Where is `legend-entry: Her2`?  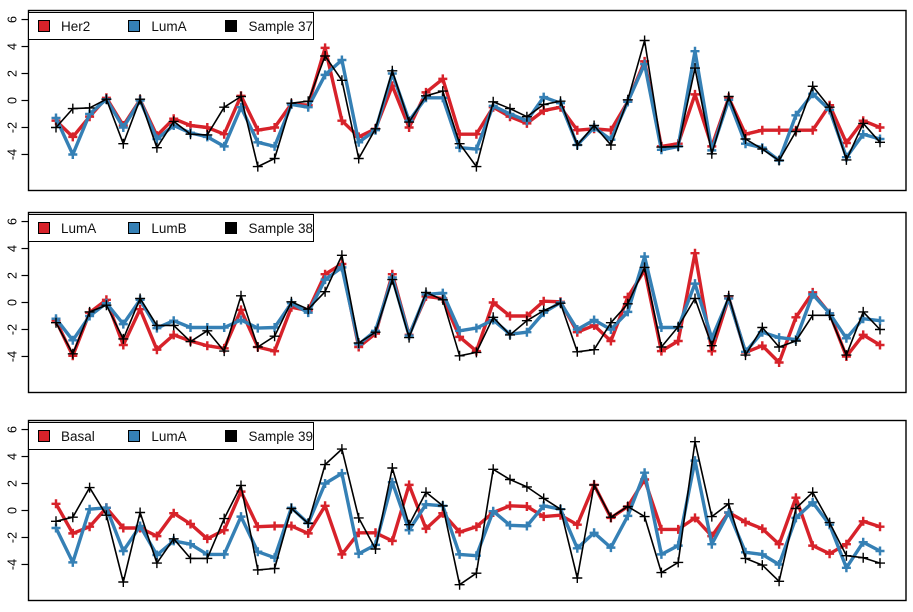
legend-entry: Her2 is located at coordinates (83, 26).